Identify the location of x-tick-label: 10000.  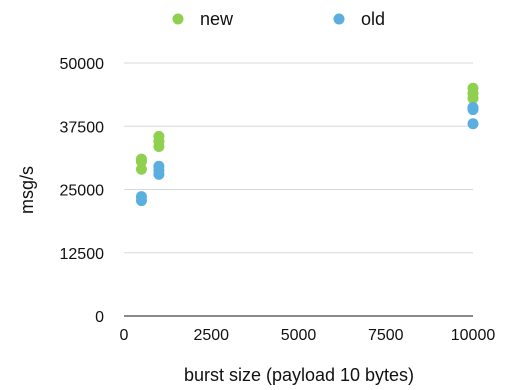
(473, 335).